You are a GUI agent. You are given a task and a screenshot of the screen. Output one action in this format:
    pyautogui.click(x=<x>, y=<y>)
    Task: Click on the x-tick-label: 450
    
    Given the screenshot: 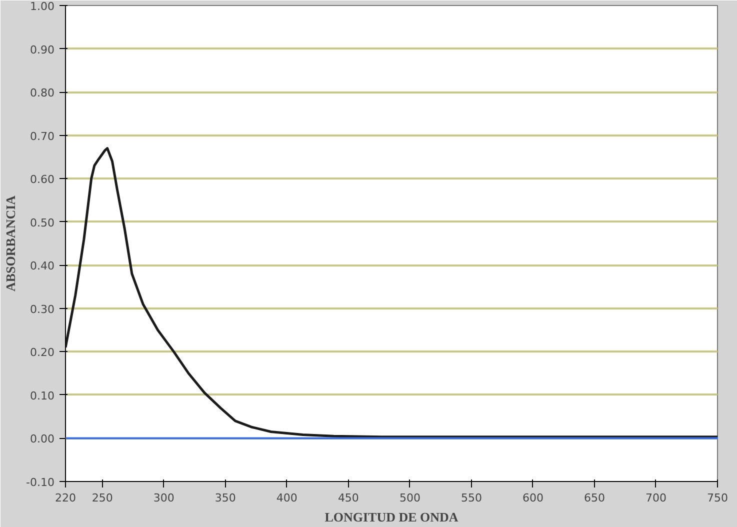 What is the action you would take?
    pyautogui.click(x=348, y=498)
    